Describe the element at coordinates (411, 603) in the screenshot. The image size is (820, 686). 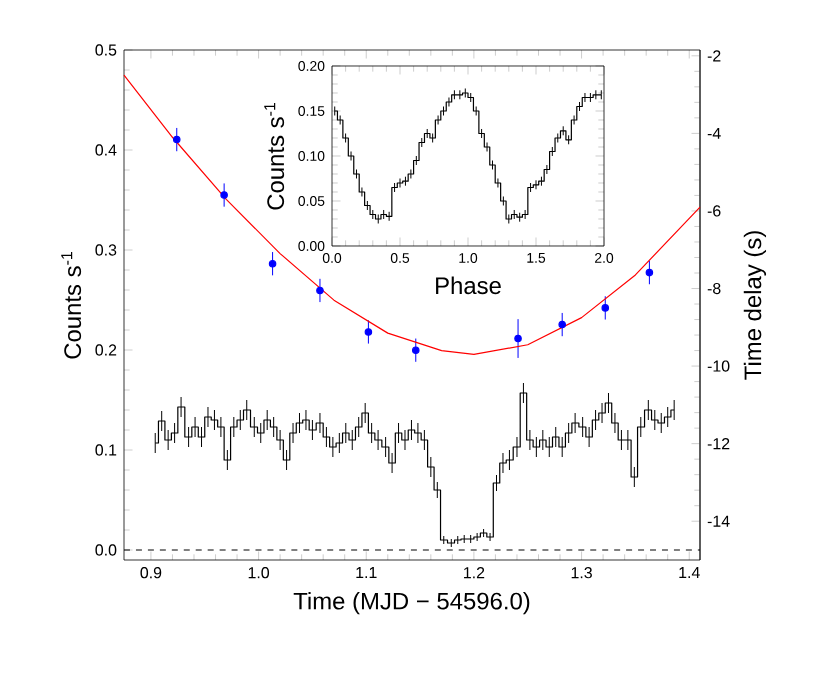
I see `x-axis-title: Time (MJD − 54596.0)` at that location.